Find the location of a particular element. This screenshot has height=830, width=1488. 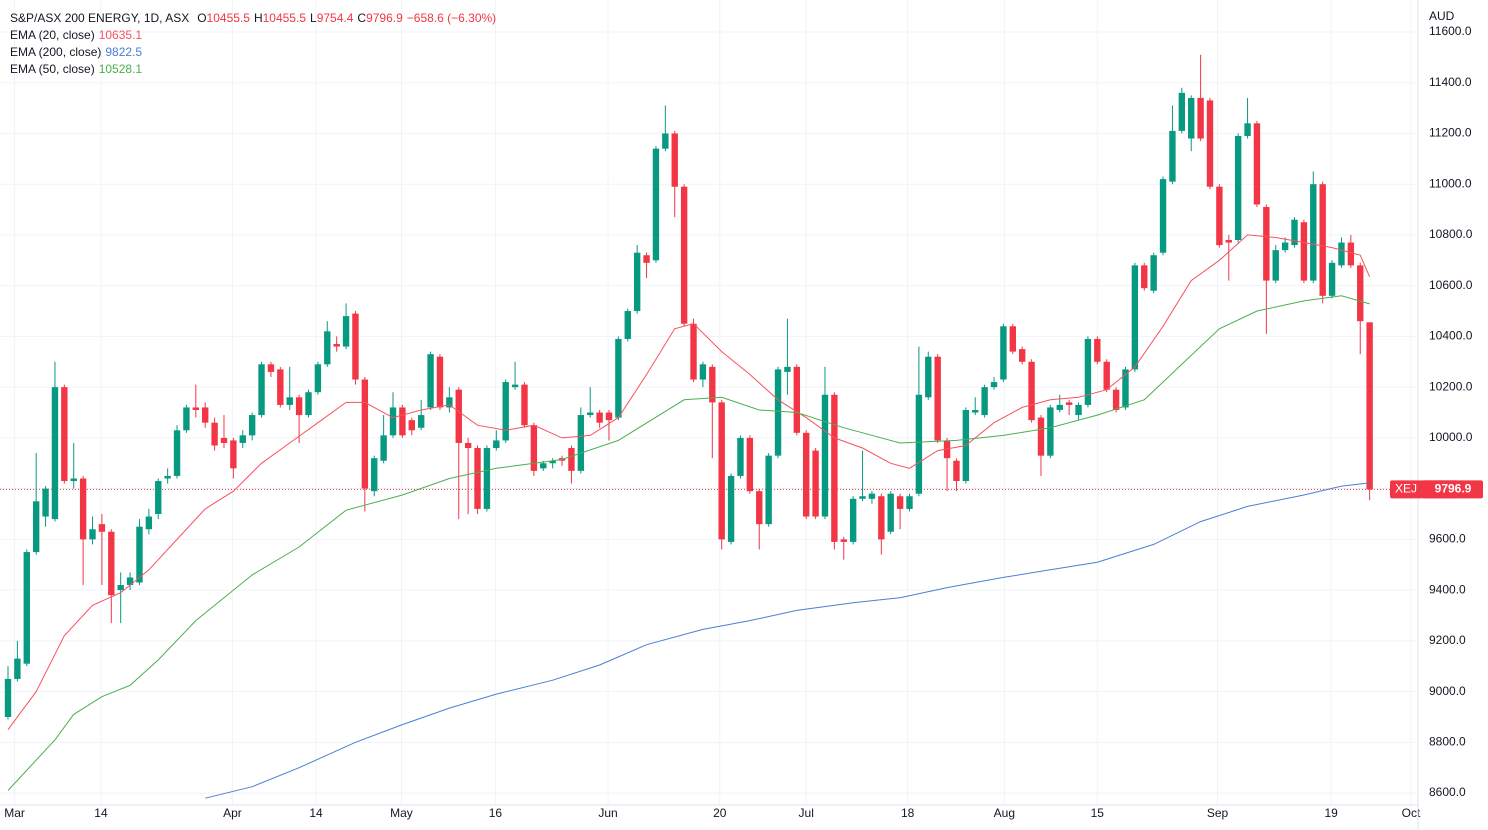

ohlc-value: 9754.4 is located at coordinates (335, 18).